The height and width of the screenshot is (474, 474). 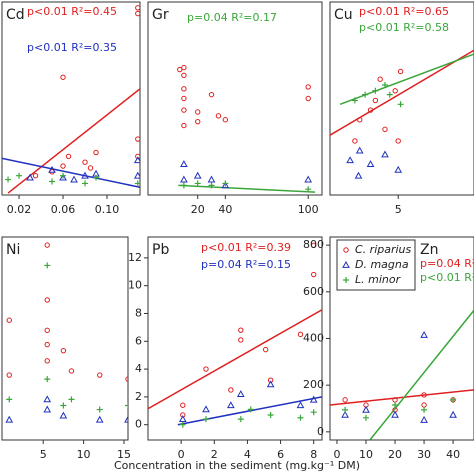 I want to click on y-tick-label: 4, so click(x=138, y=368).